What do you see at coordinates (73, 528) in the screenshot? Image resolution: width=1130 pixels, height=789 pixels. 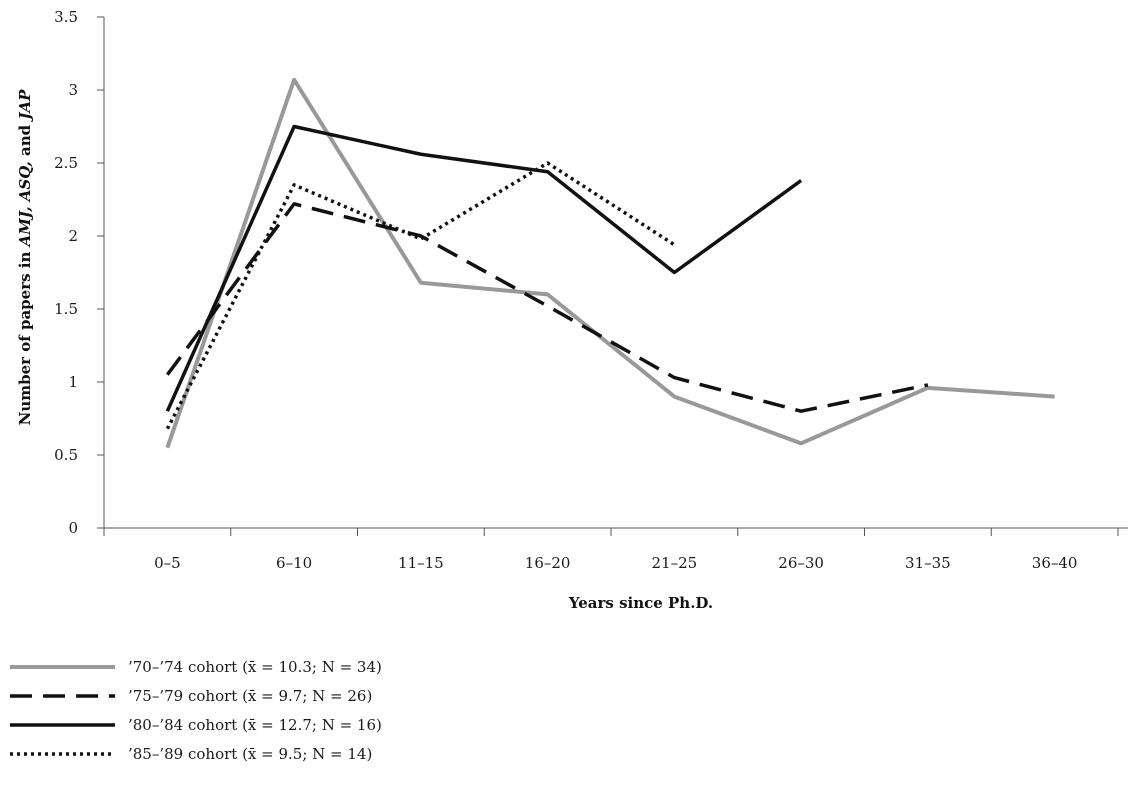 I see `y-tick-label: 0` at bounding box center [73, 528].